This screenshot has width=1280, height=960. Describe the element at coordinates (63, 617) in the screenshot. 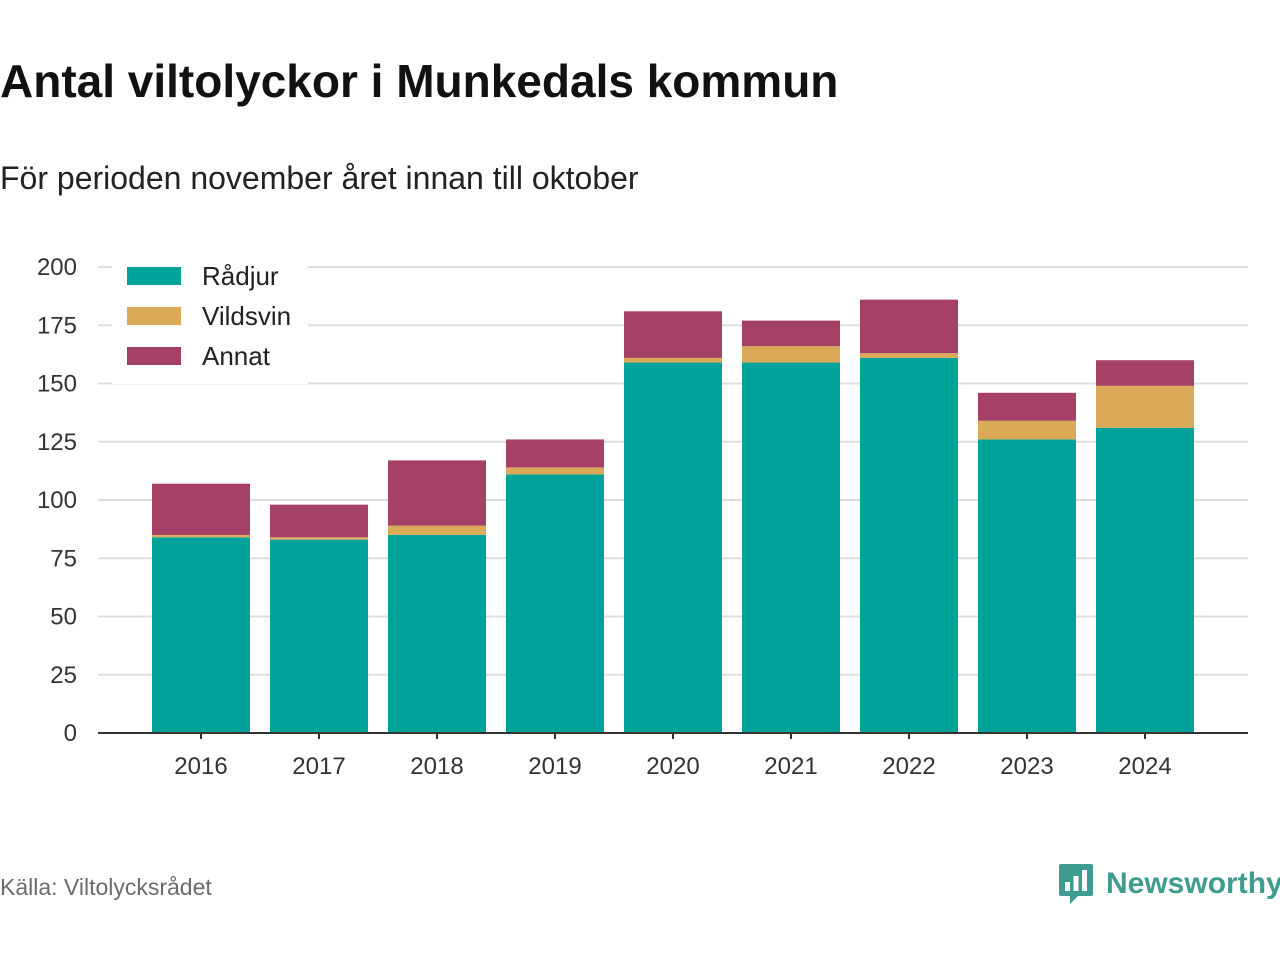

I see `y-tick-label: 50` at that location.